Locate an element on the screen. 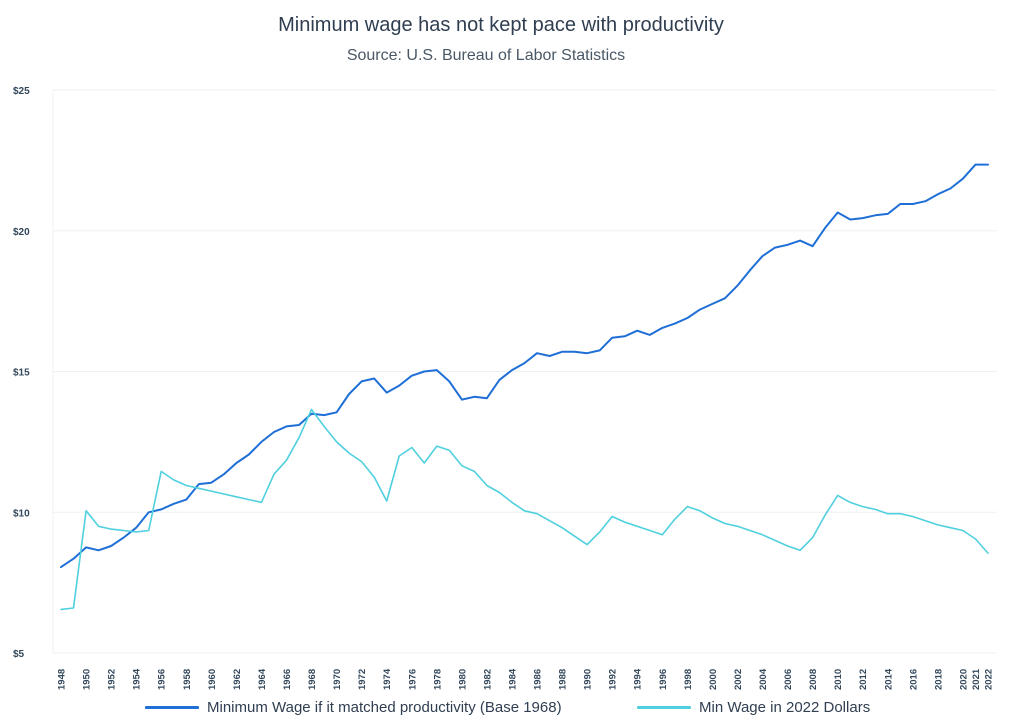 Image resolution: width=1024 pixels, height=725 pixels. x-tick-label: 1984 is located at coordinates (512, 679).